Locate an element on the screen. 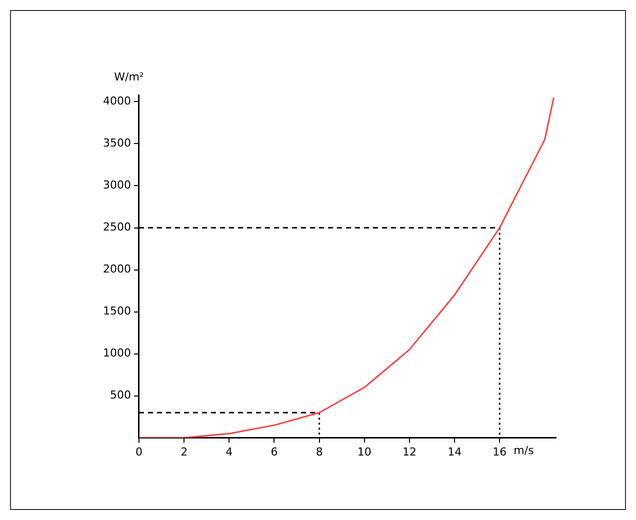 The width and height of the screenshot is (636, 520). y-tick-label: 1000 is located at coordinates (116, 353).